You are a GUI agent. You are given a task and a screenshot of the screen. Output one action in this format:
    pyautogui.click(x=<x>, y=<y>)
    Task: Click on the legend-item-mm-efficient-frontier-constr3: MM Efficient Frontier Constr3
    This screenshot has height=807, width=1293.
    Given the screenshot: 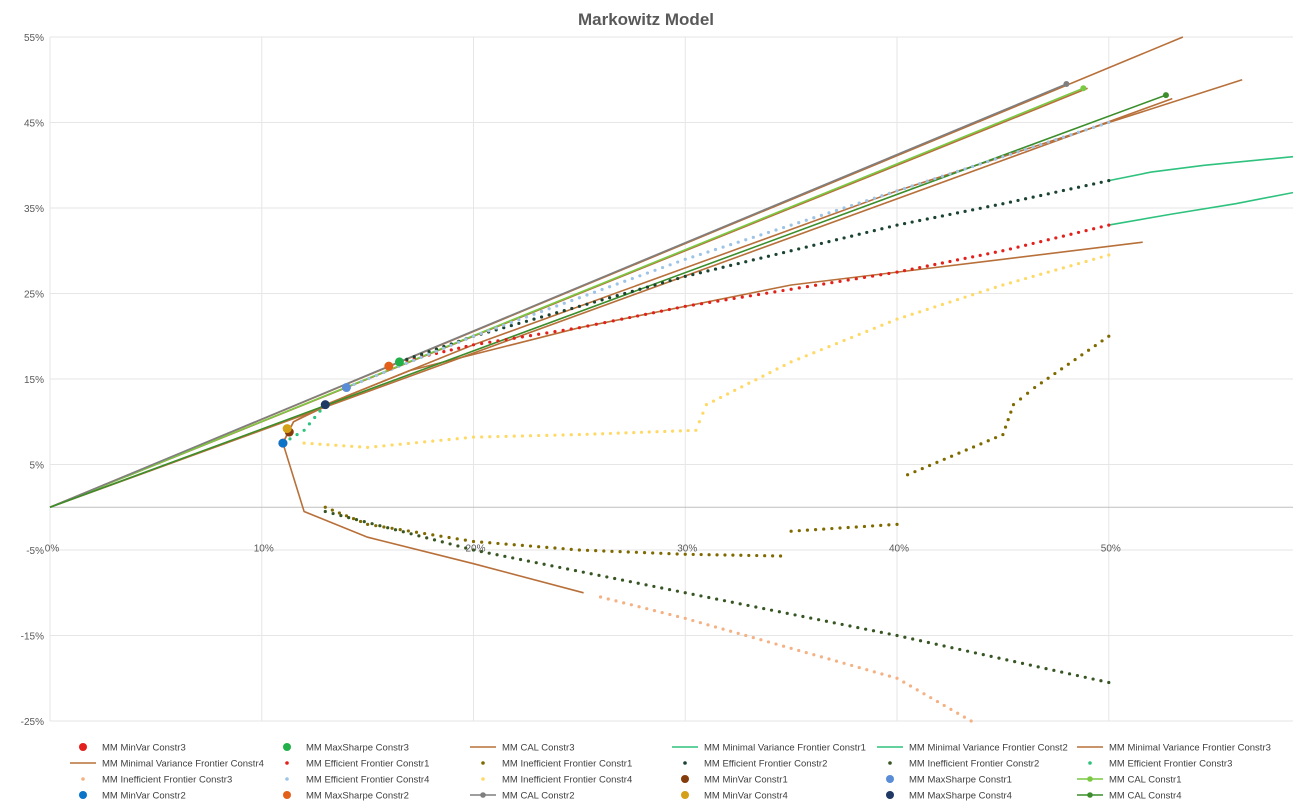 What is the action you would take?
    pyautogui.click(x=1160, y=764)
    